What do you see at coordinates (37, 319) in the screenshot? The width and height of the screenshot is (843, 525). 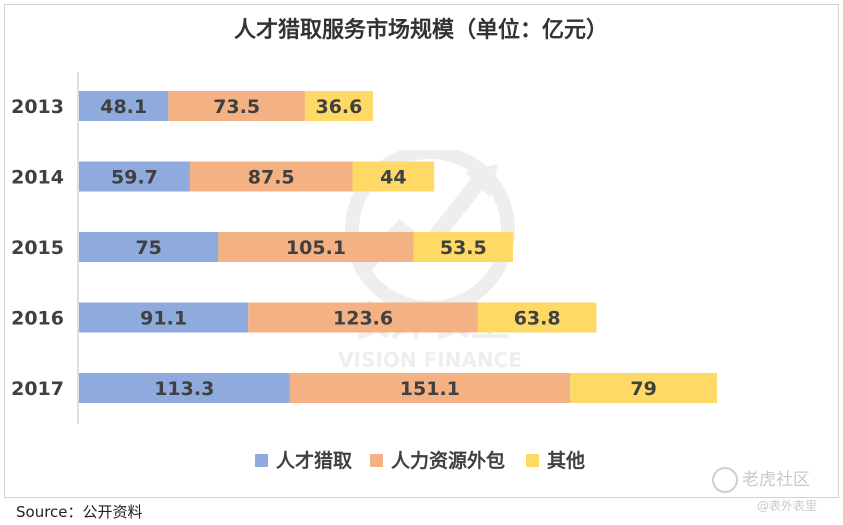 I see `category-label: 2016` at bounding box center [37, 319].